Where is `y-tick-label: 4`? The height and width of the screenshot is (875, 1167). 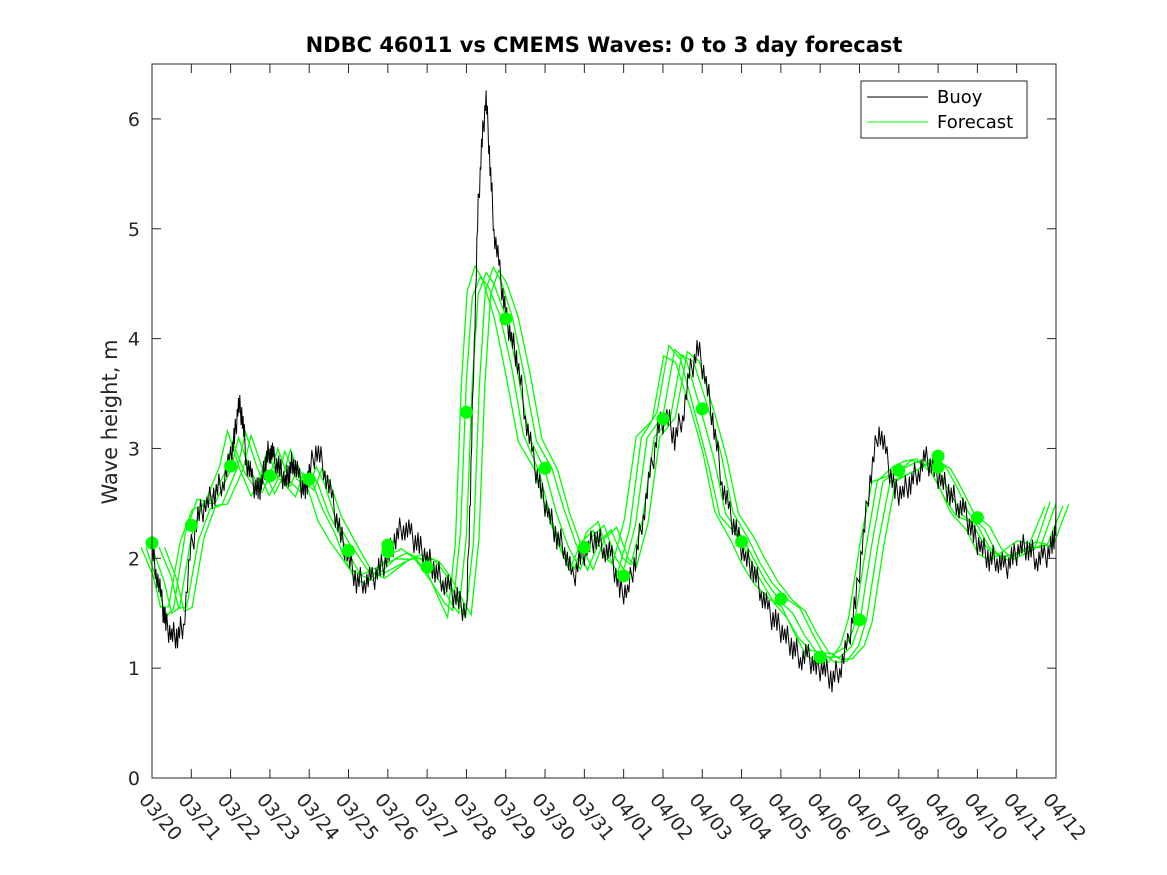
y-tick-label: 4 is located at coordinates (134, 340).